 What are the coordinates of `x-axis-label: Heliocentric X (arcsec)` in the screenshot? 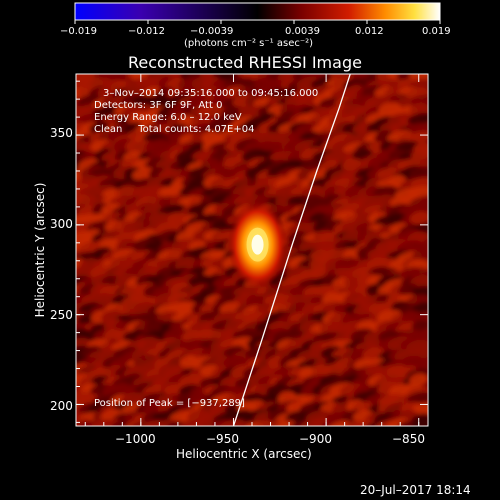 It's located at (244, 454).